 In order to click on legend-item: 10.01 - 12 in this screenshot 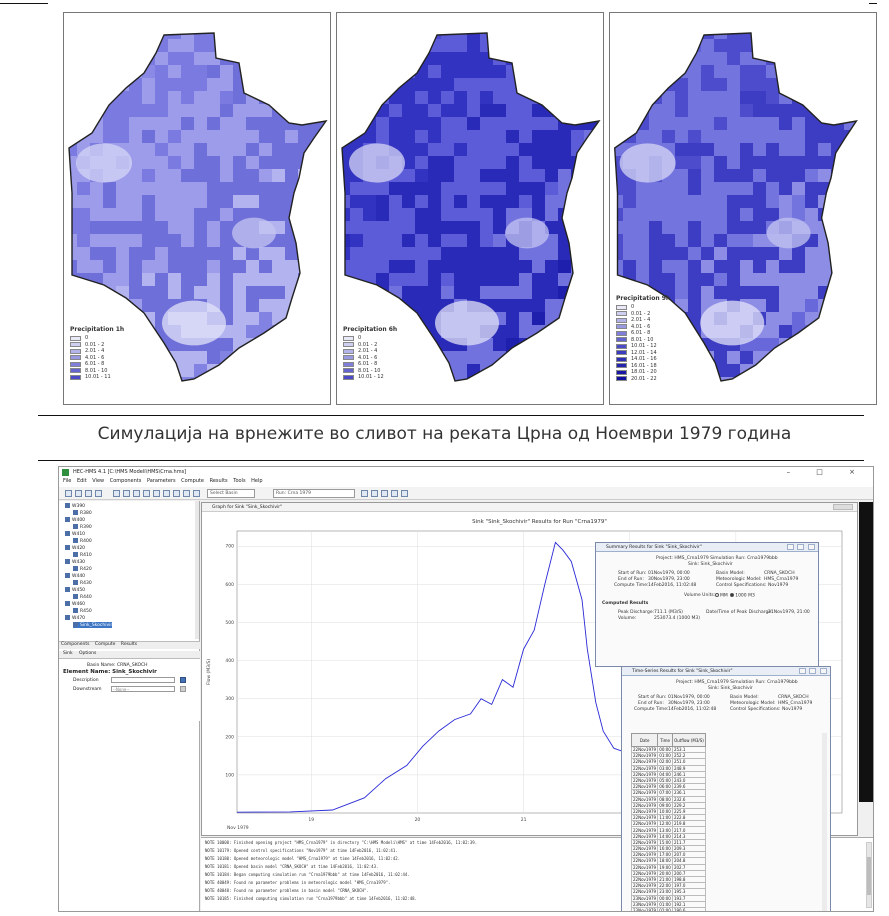, I will do `click(370, 377)`.